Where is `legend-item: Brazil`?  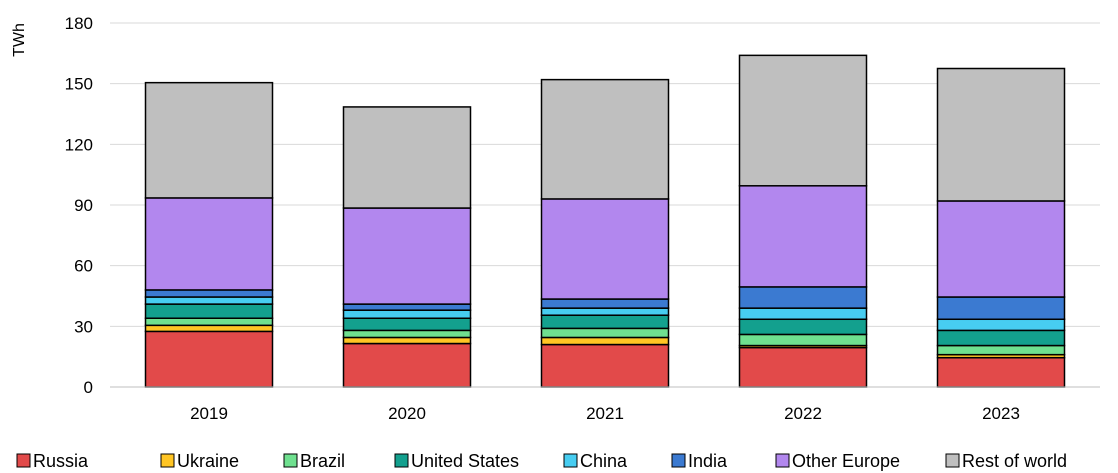
legend-item: Brazil is located at coordinates (314, 461).